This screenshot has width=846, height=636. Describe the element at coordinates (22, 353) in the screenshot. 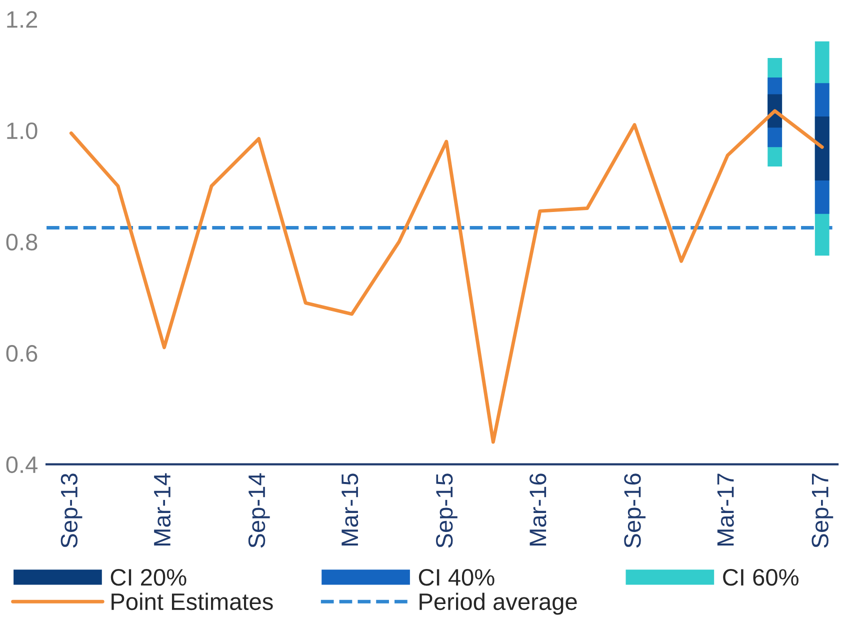

I see `y-tick-label: 0.6` at that location.